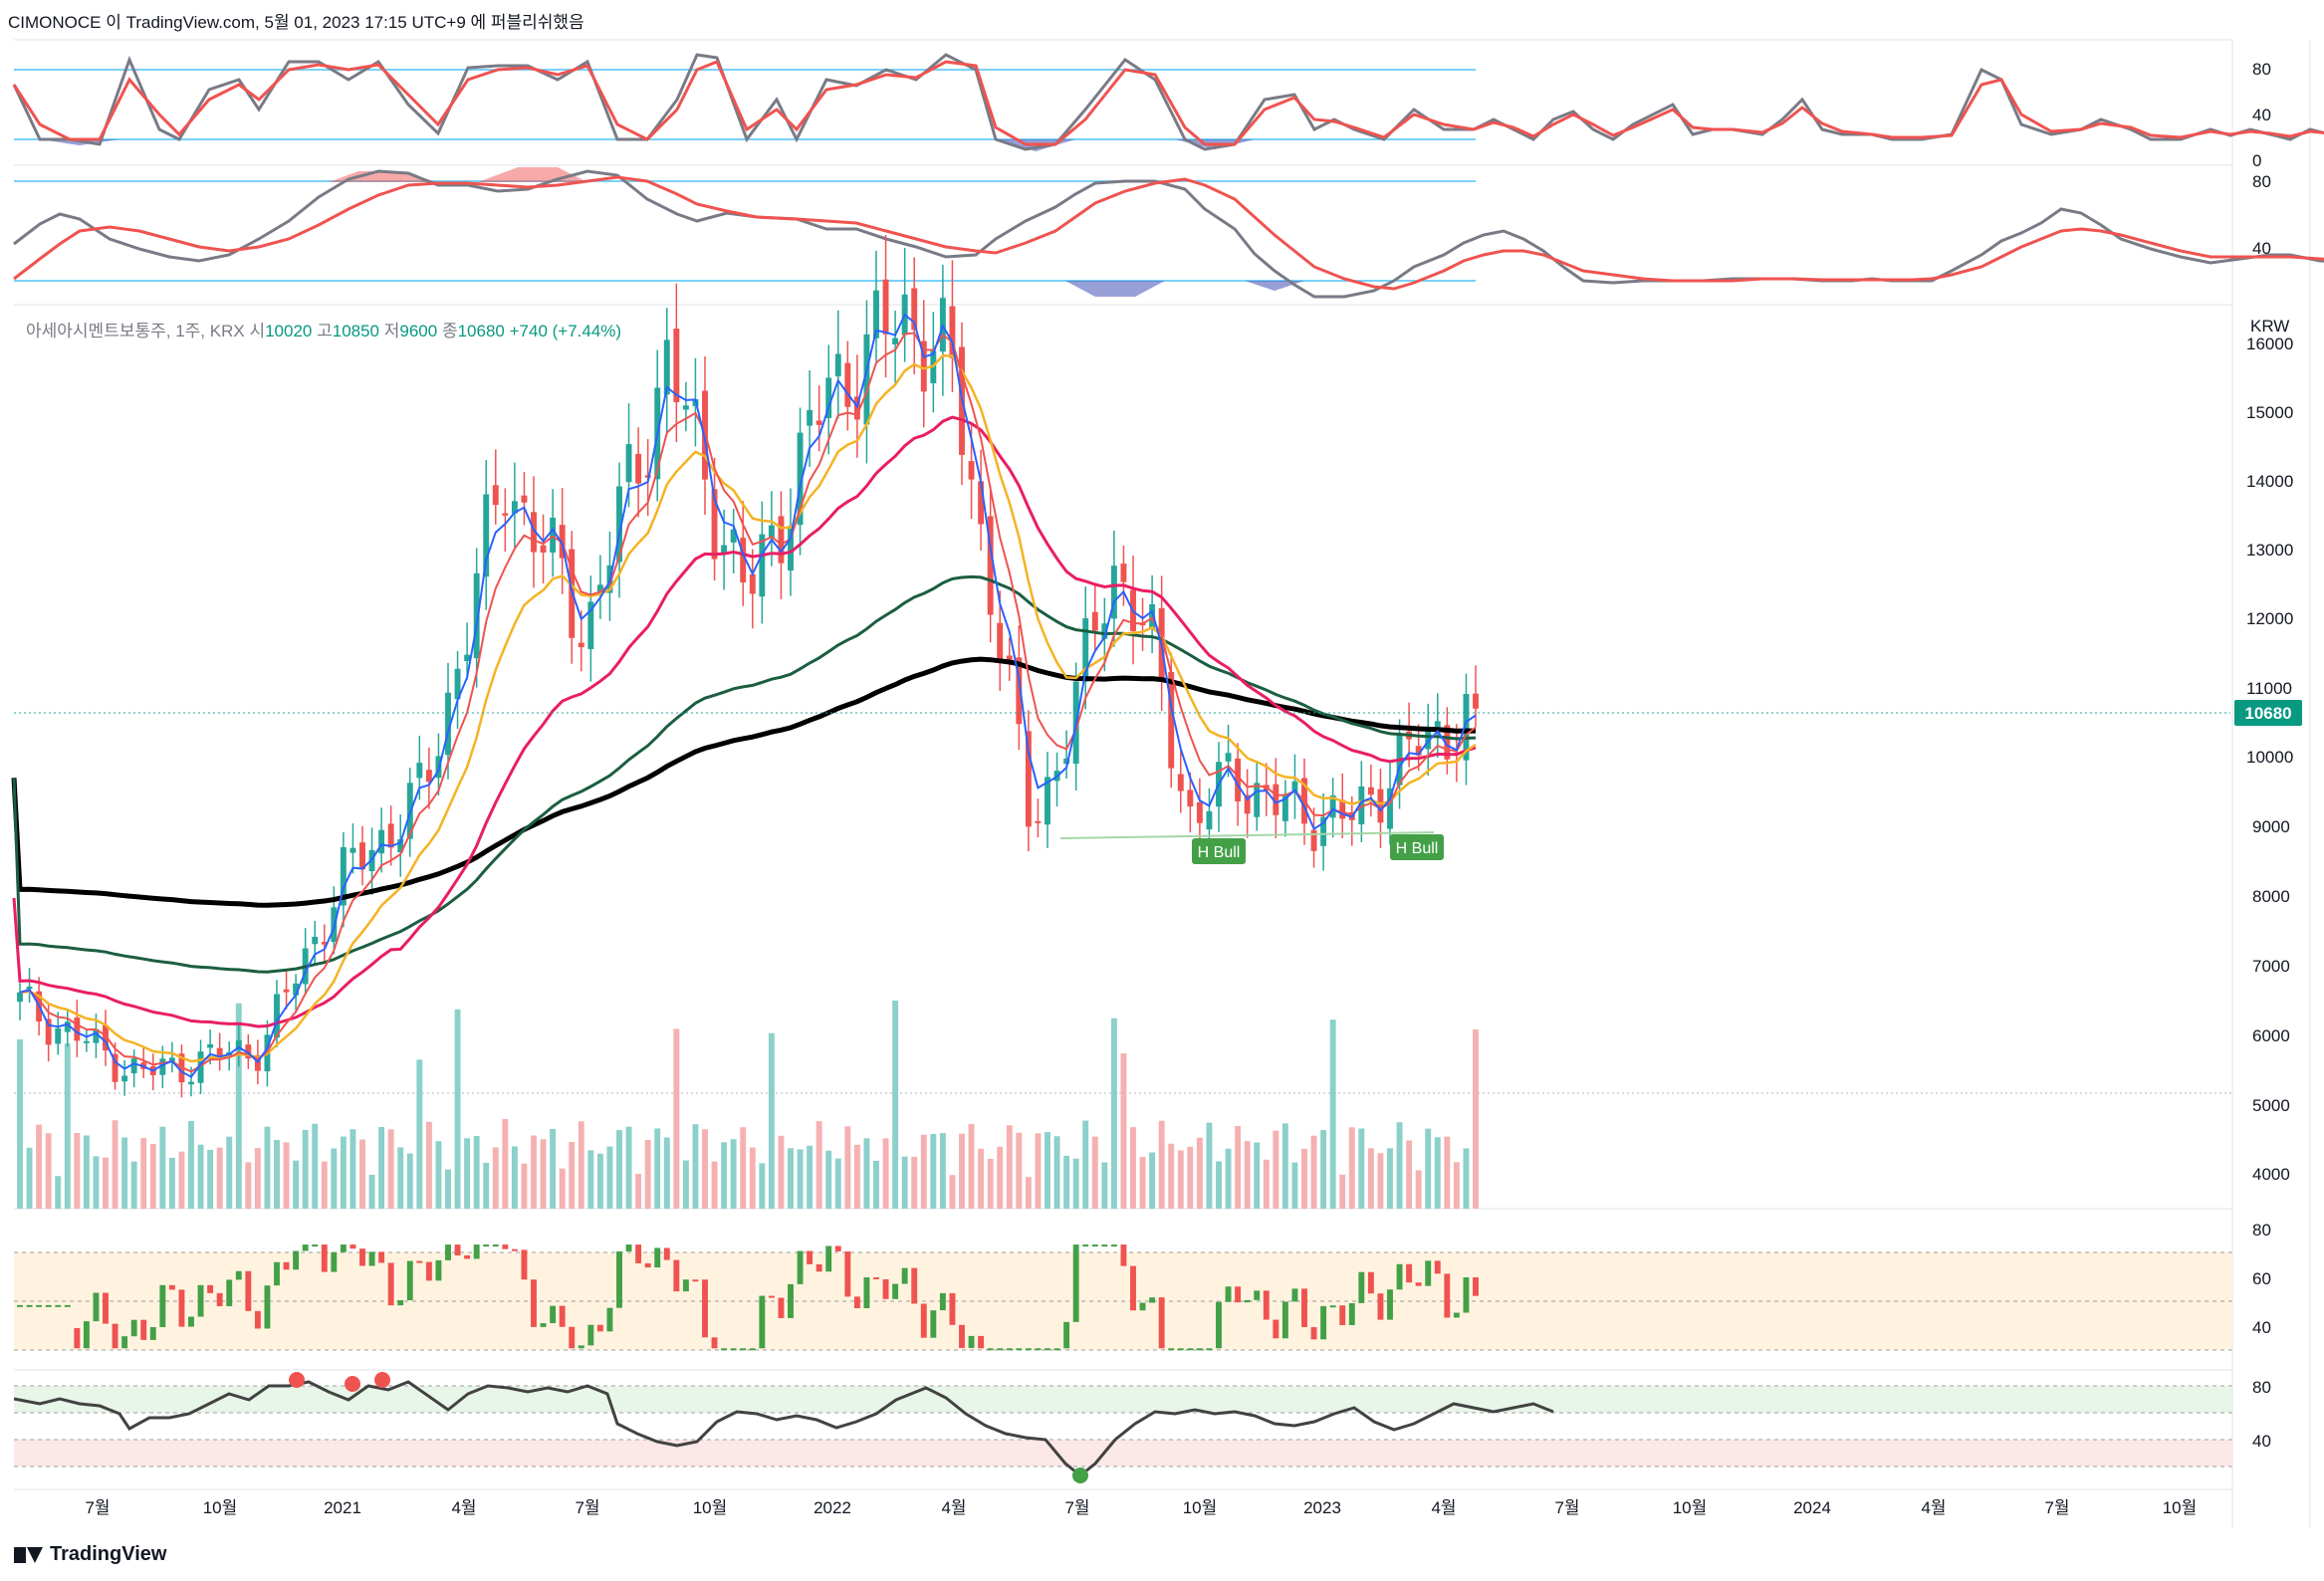 The width and height of the screenshot is (2324, 1581). I want to click on stoch2-tick-80: 80, so click(2261, 181).